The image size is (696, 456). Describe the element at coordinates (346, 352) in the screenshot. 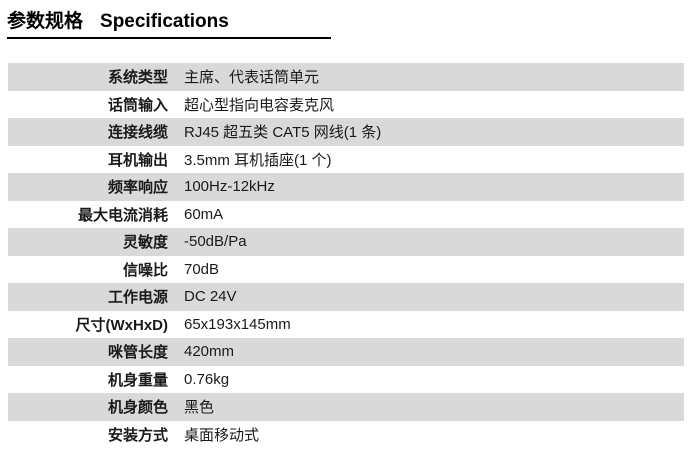

I see `table-row: 咪管长度 420mm` at that location.